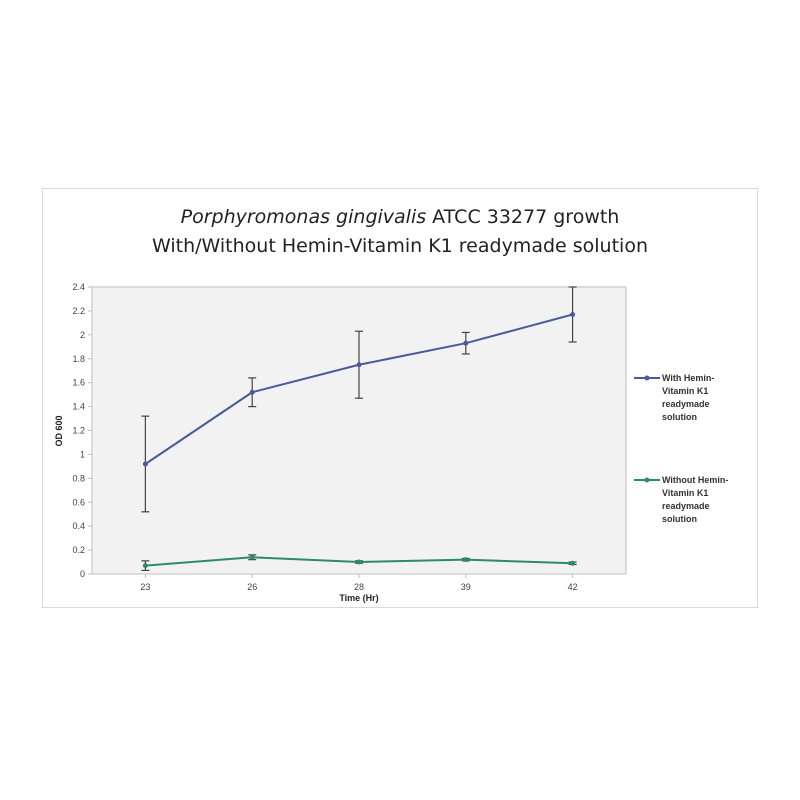 Image resolution: width=800 pixels, height=800 pixels. Describe the element at coordinates (82, 335) in the screenshot. I see `y-tick-label: 2` at that location.